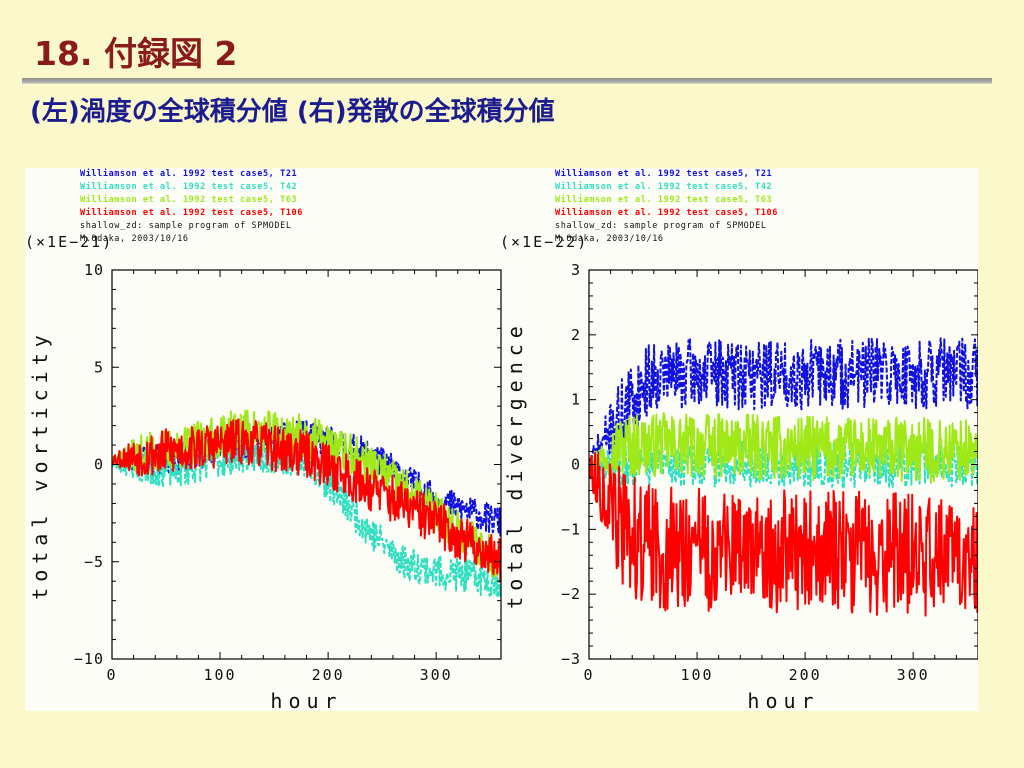  What do you see at coordinates (576, 335) in the screenshot?
I see `y-tick-label: 2` at bounding box center [576, 335].